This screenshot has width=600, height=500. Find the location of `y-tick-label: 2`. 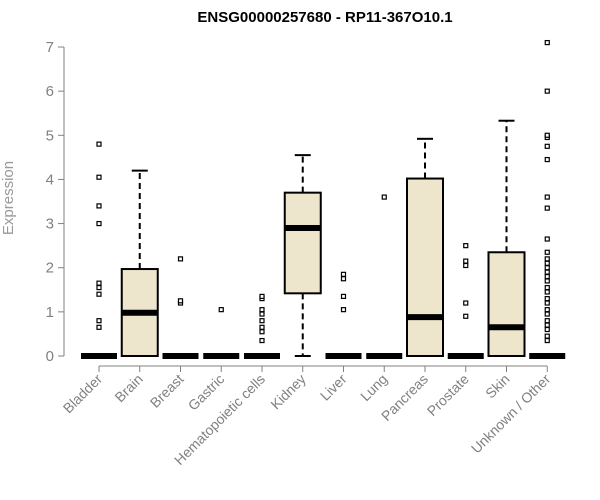

y-tick-label: 2 is located at coordinates (50, 268).